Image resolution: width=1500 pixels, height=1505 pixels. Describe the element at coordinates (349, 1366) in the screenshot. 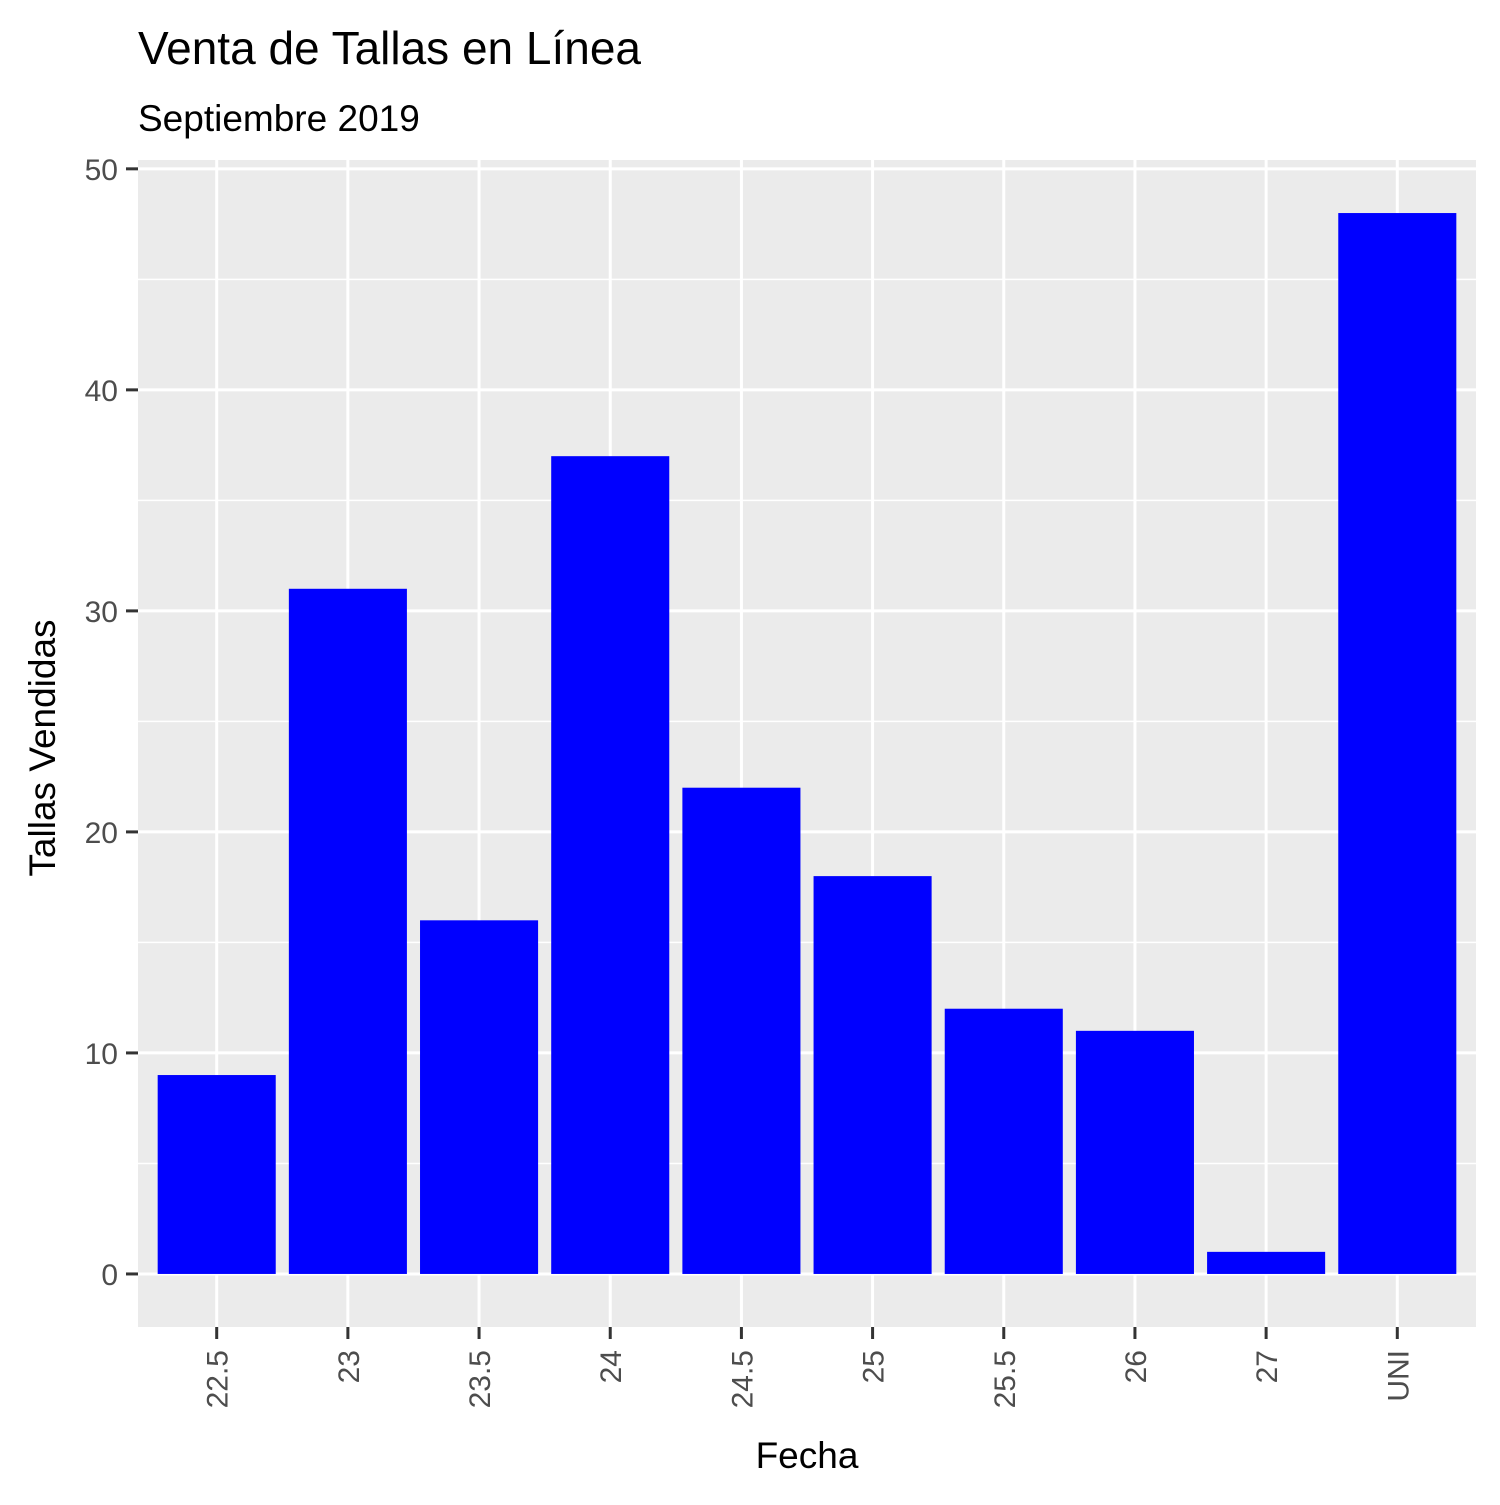

I see `x-tick-label: 23` at that location.